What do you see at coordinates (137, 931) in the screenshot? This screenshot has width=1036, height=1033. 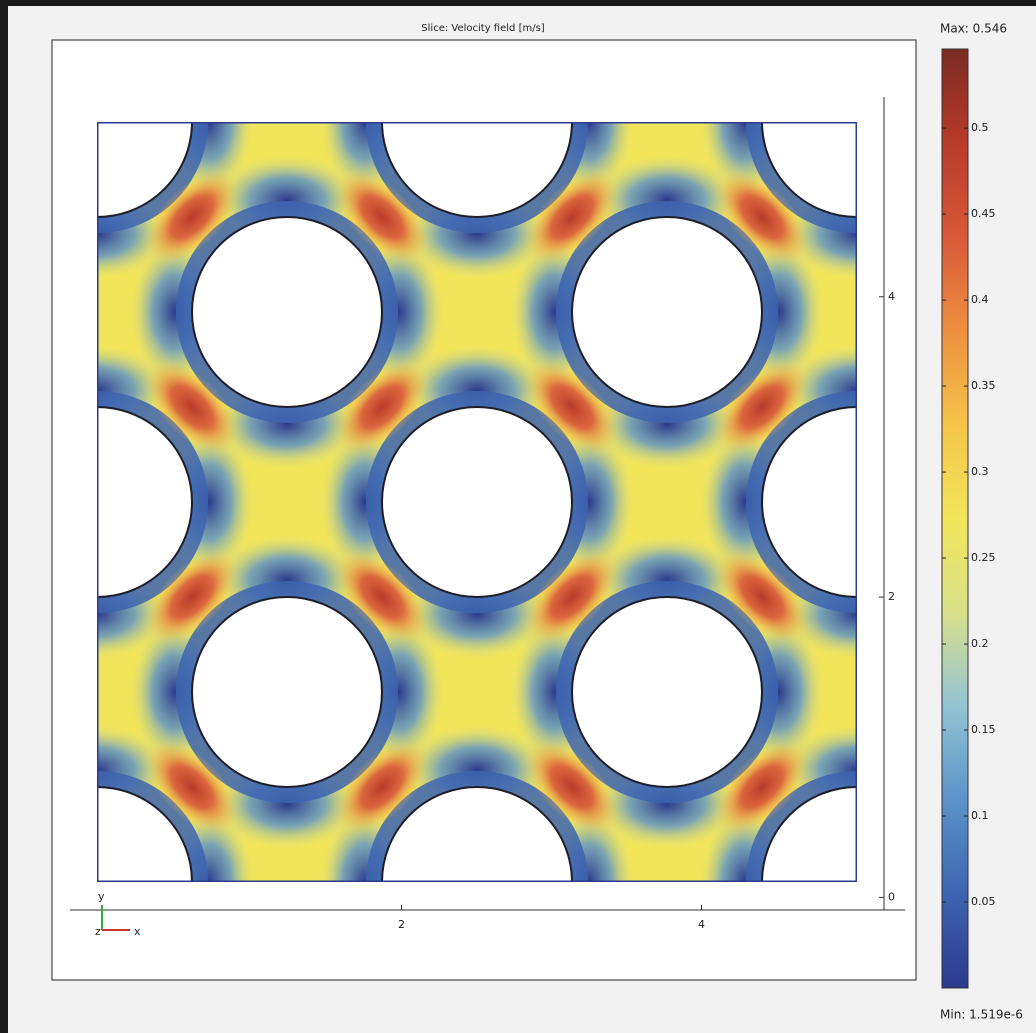 I see `triad-x-label: x` at bounding box center [137, 931].